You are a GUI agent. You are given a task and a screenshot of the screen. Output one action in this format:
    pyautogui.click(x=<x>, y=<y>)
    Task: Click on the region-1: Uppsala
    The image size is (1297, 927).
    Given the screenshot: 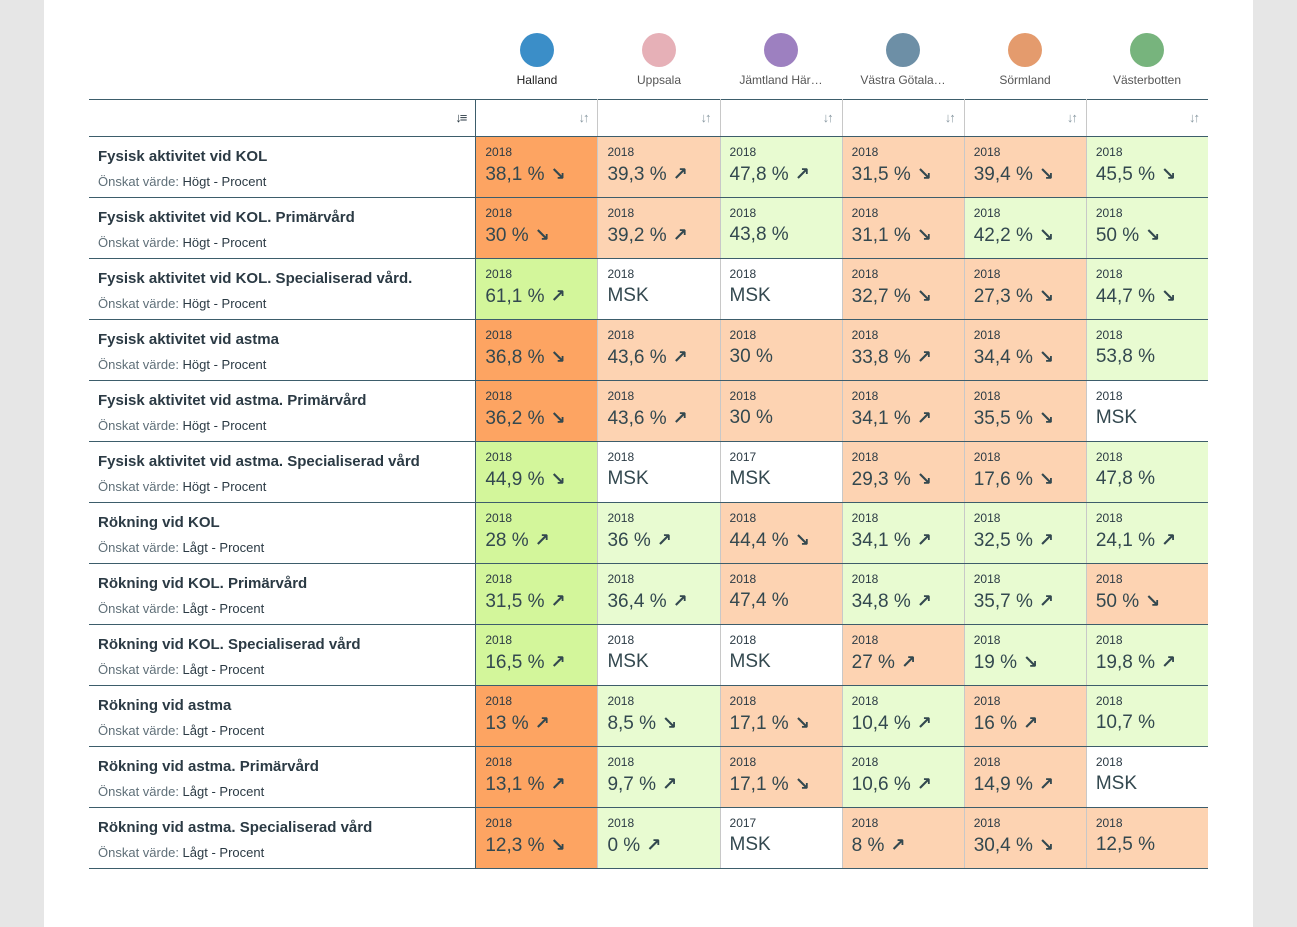 What is the action you would take?
    pyautogui.click(x=659, y=64)
    